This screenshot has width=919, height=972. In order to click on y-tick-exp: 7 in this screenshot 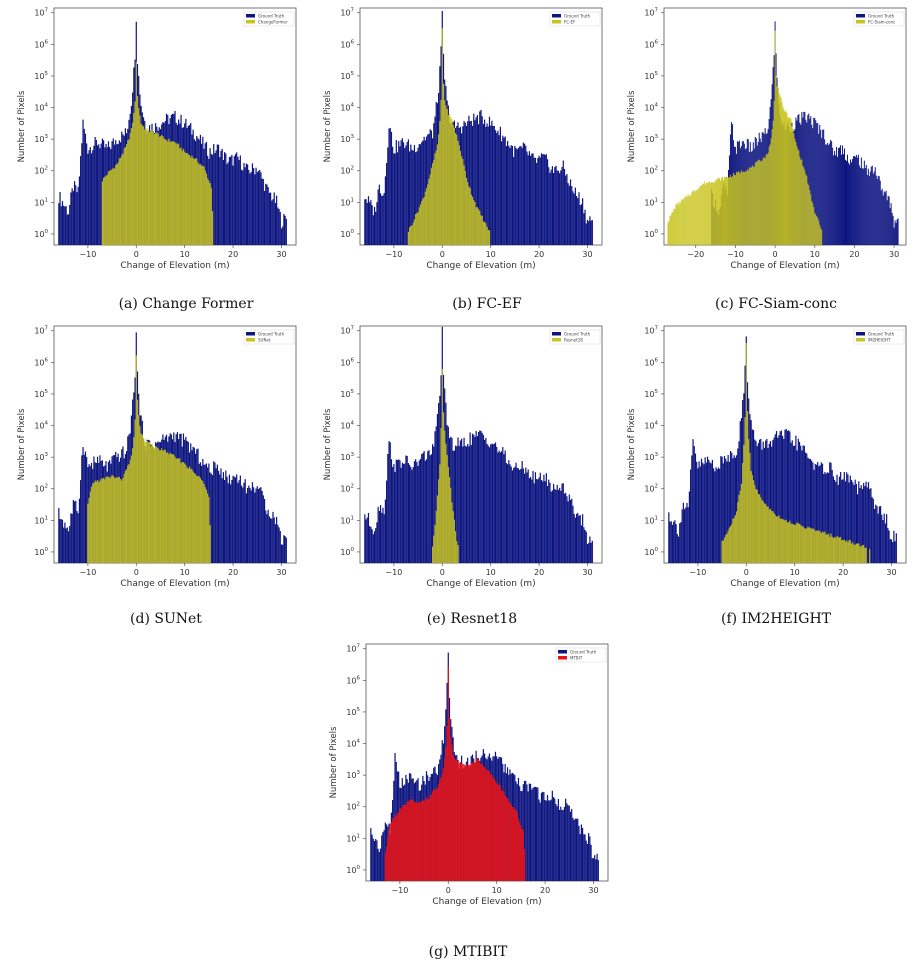, I will do `click(353, 11)`.